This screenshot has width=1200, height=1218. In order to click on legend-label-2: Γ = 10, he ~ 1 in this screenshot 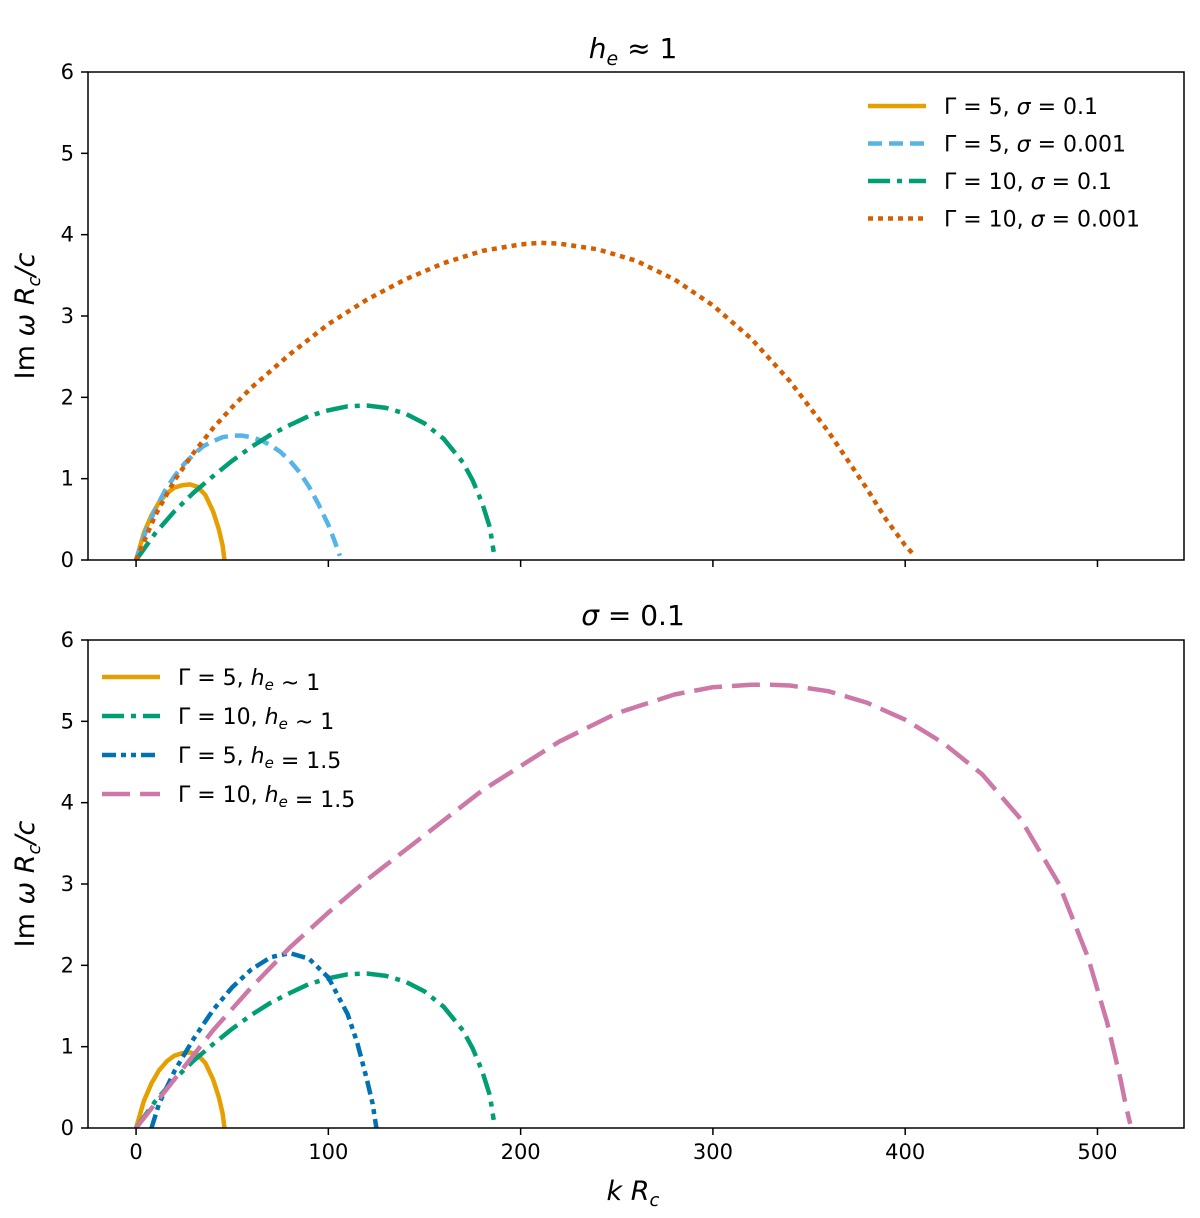, I will do `click(256, 720)`.